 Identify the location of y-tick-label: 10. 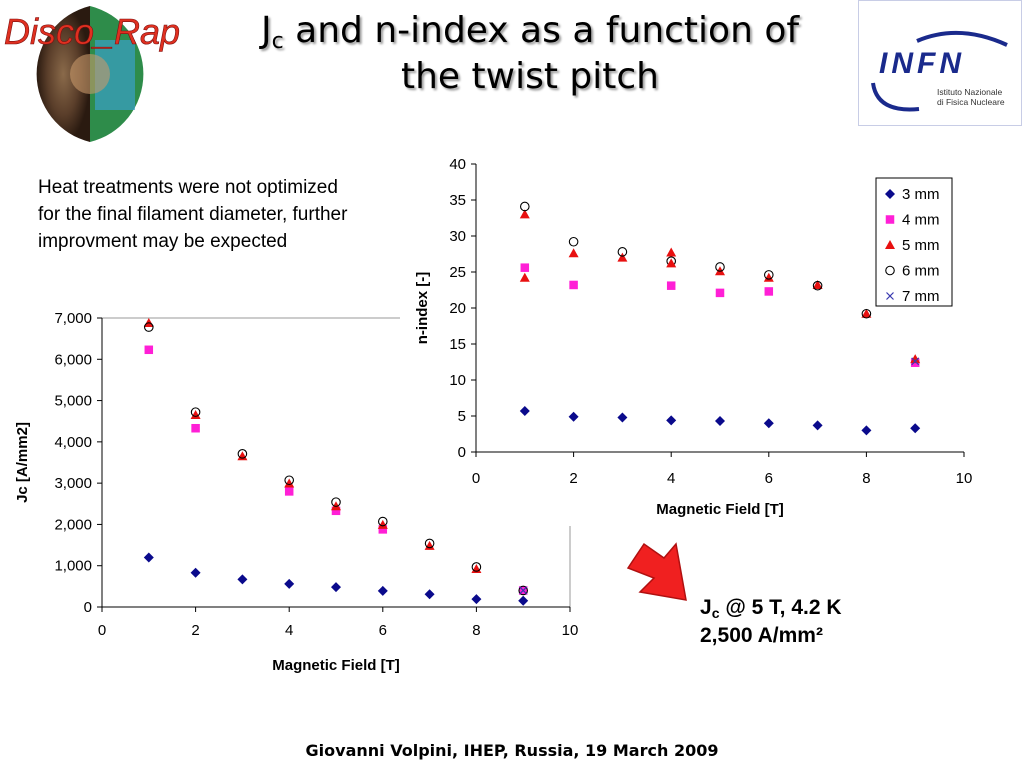
(457, 380).